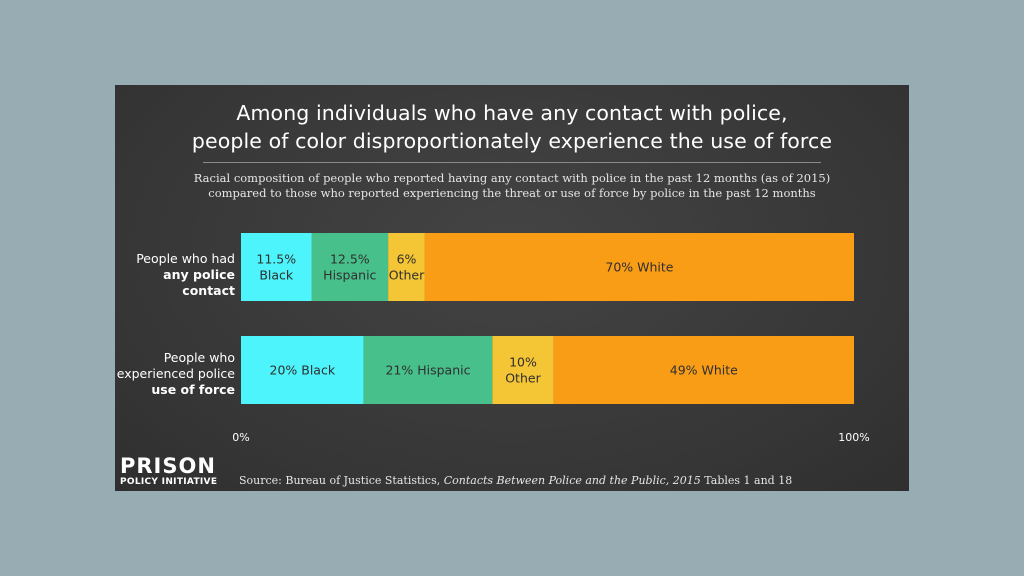 The width and height of the screenshot is (1024, 576). I want to click on data-label-white-row-1: 70% White, so click(639, 267).